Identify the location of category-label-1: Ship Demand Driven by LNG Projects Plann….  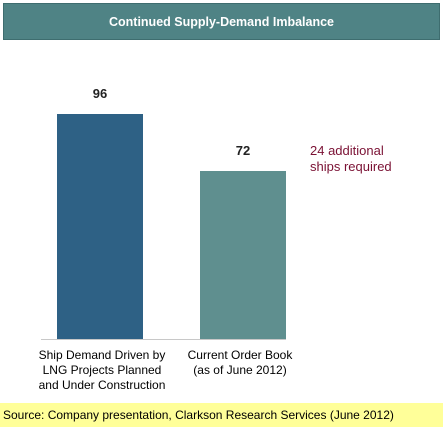
(102, 370).